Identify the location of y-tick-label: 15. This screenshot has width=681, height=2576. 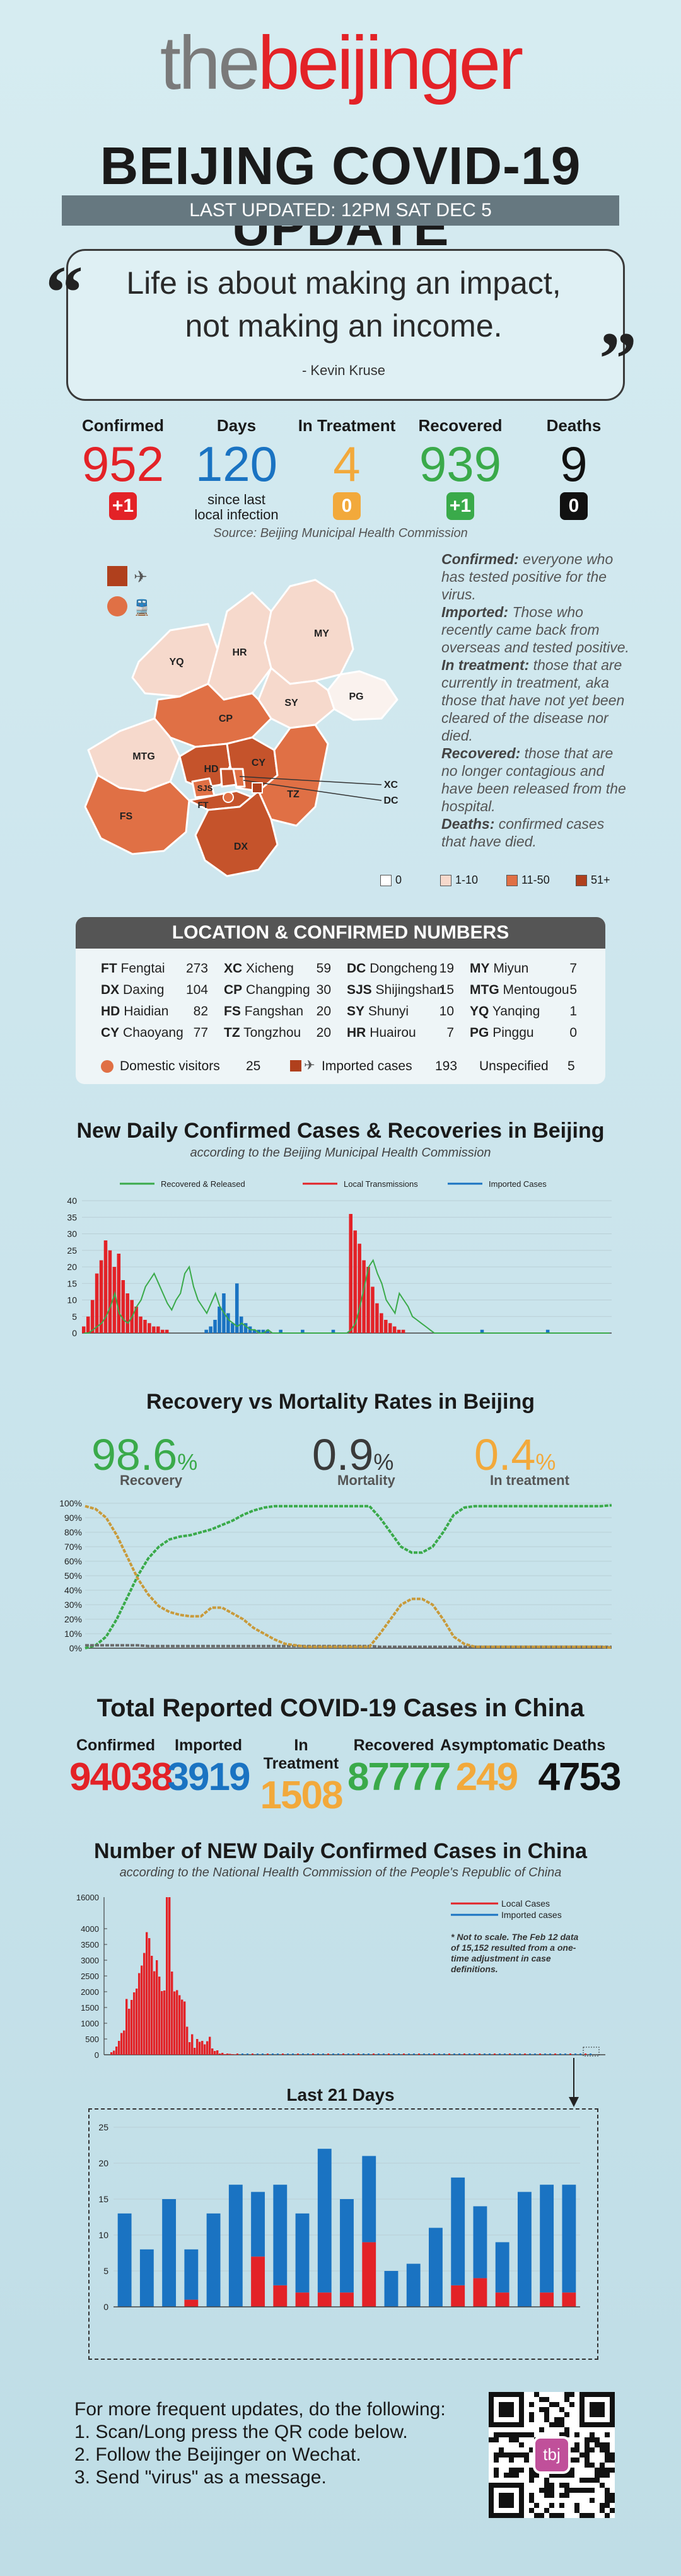
(103, 2199).